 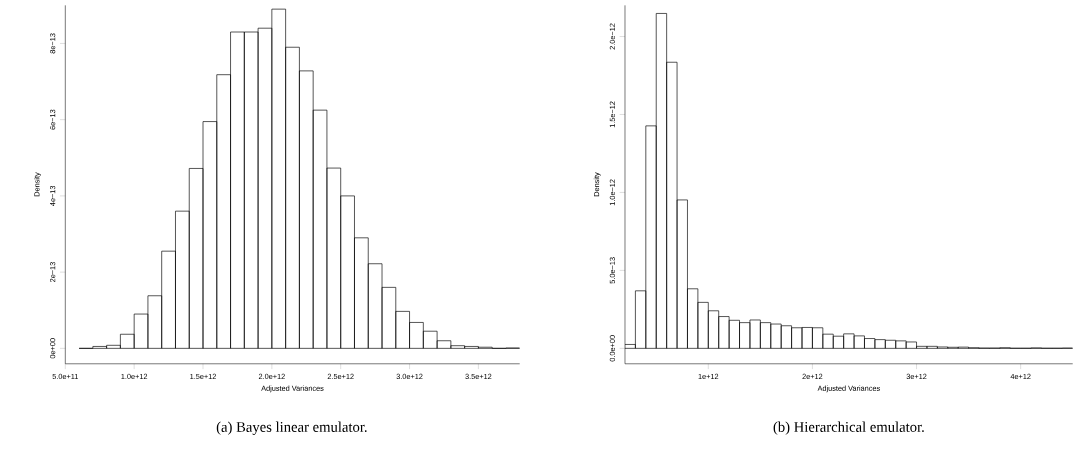 What do you see at coordinates (848, 428) in the screenshot?
I see `text: (b) Hierarchical emulator.` at bounding box center [848, 428].